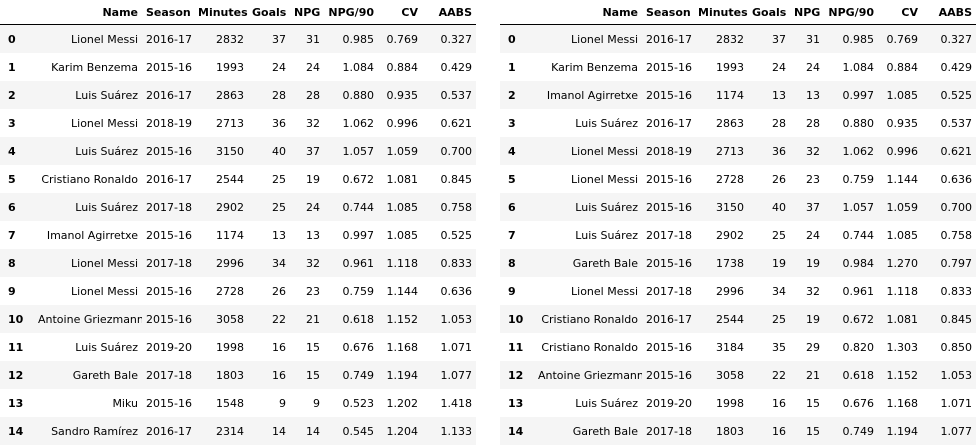 The height and width of the screenshot is (445, 976). Describe the element at coordinates (517, 151) in the screenshot. I see `row-index: 4` at that location.